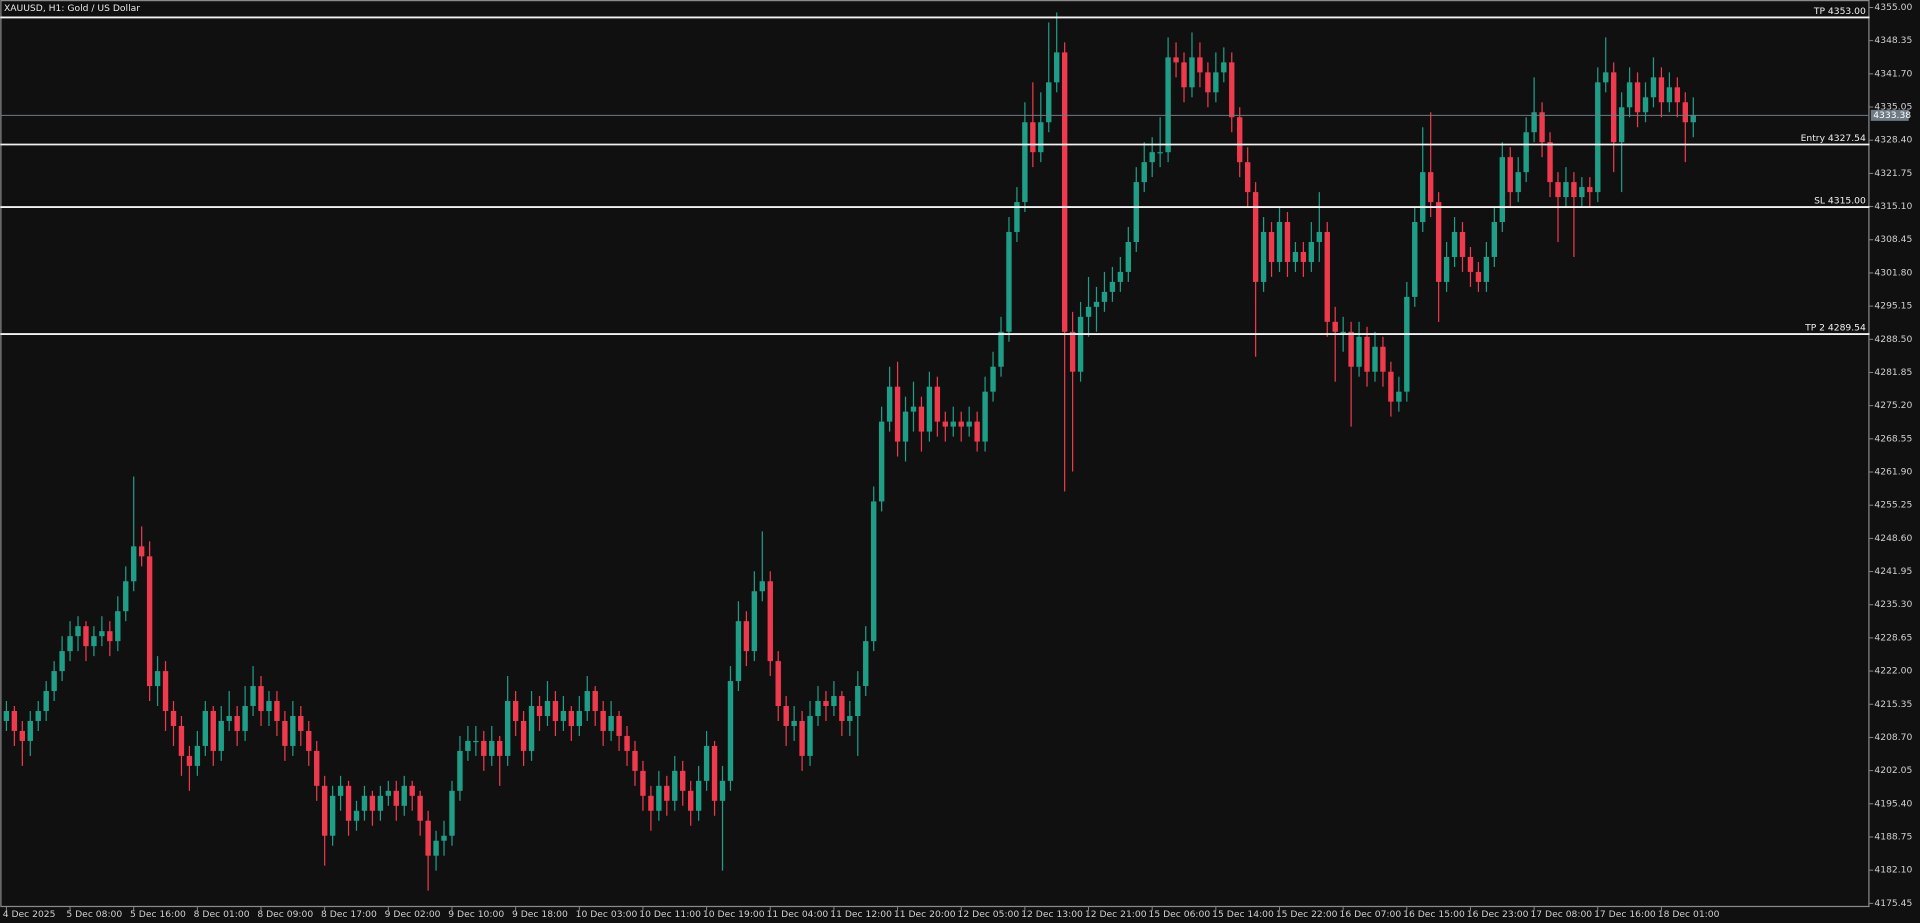 This screenshot has width=1920, height=923. What do you see at coordinates (1835, 327) in the screenshot?
I see `level-label: TP 2 4289.54` at bounding box center [1835, 327].